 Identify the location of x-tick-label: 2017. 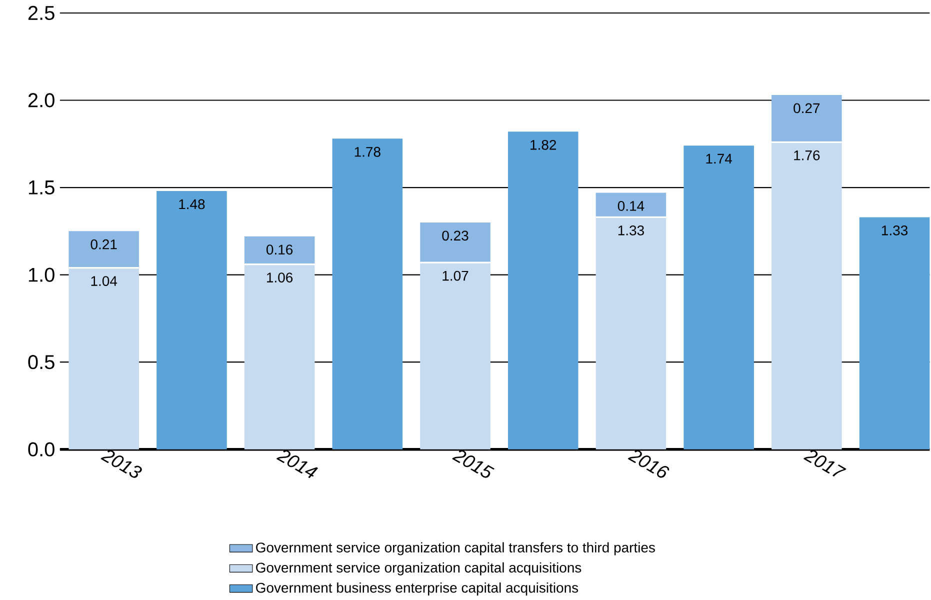
(824, 463).